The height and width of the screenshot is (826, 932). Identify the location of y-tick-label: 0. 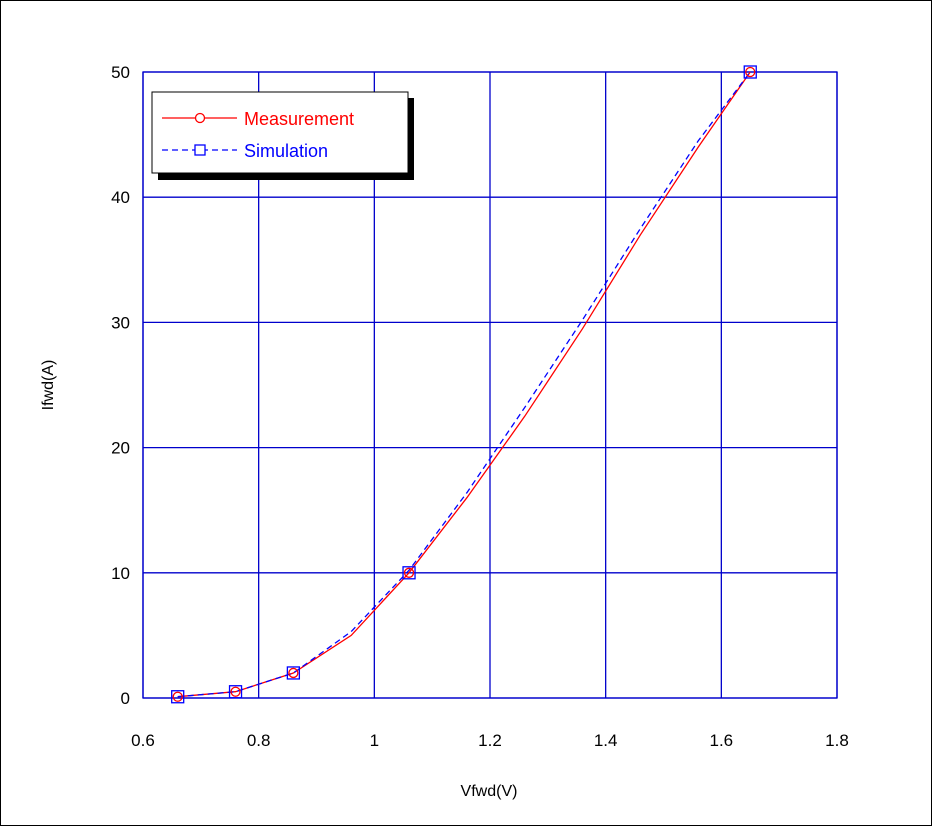
(125, 698).